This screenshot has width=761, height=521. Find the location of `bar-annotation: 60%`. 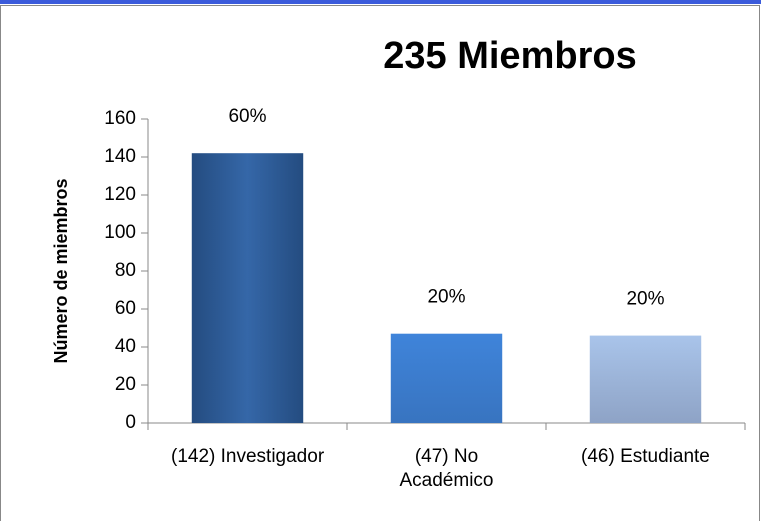

bar-annotation: 60% is located at coordinates (247, 116).